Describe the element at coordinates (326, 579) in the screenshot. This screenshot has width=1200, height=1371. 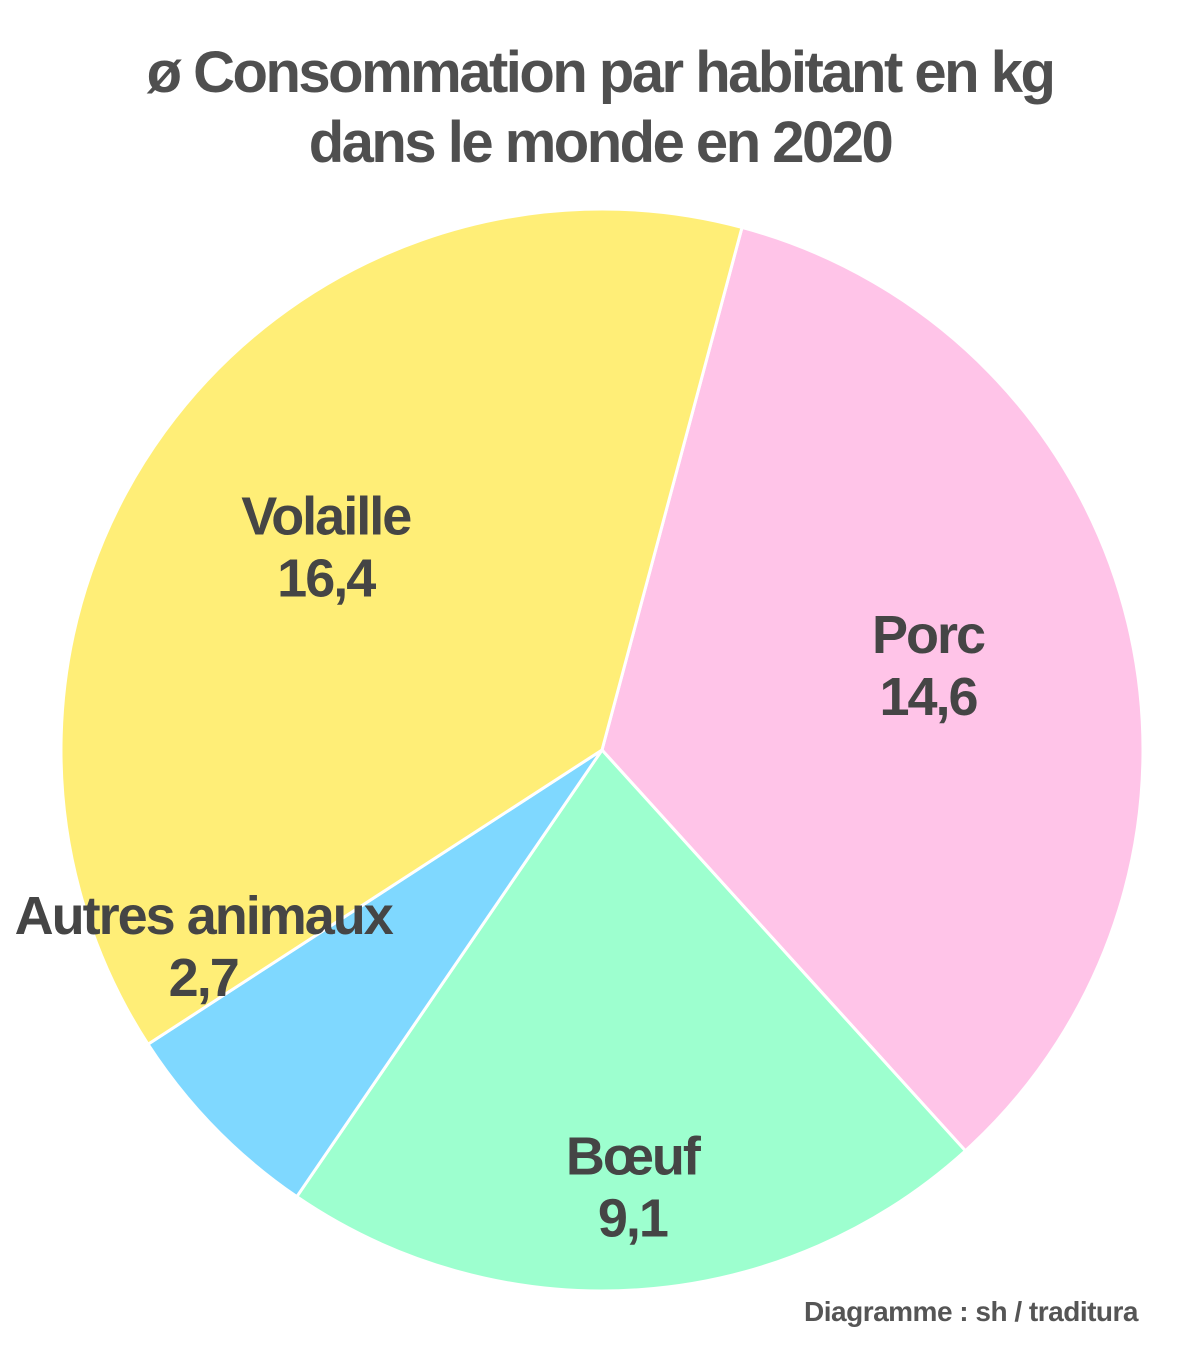
I see `slice-value-label: 16,4` at that location.